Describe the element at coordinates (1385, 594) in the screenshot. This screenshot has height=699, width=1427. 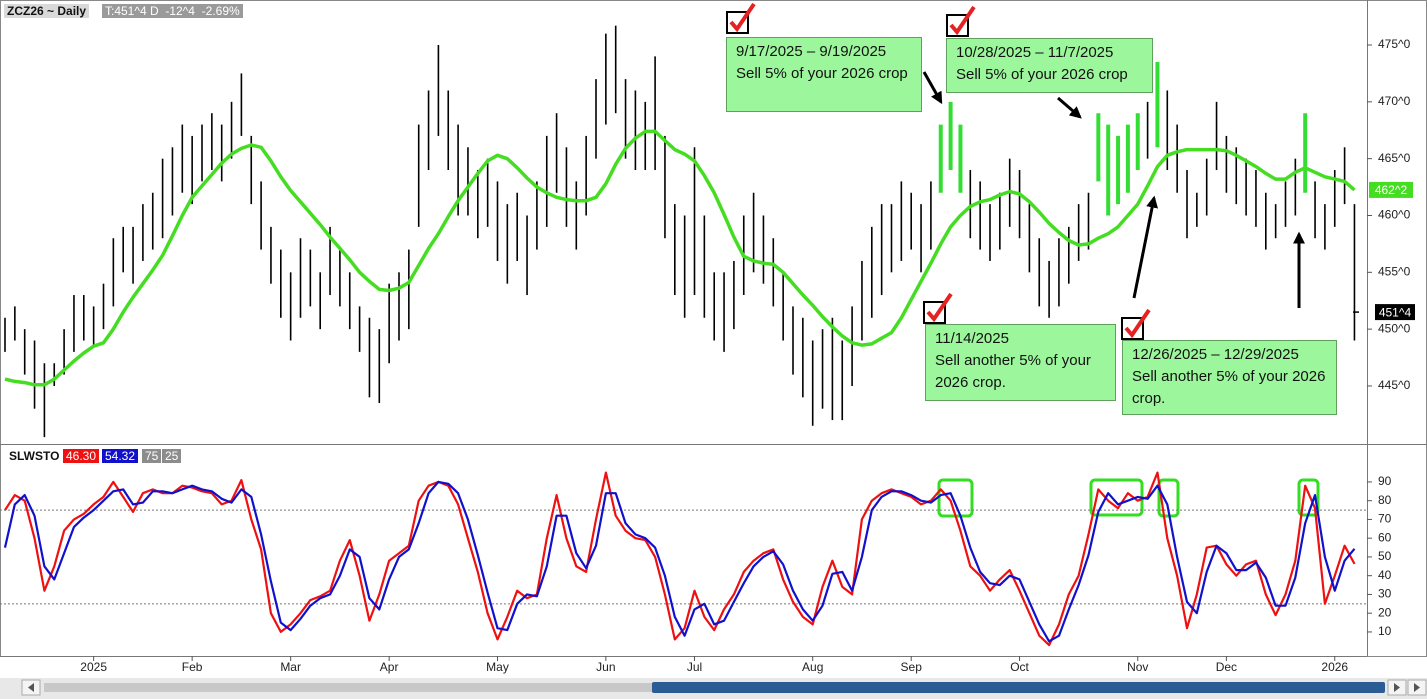
I see `y-tick-label: 30` at that location.